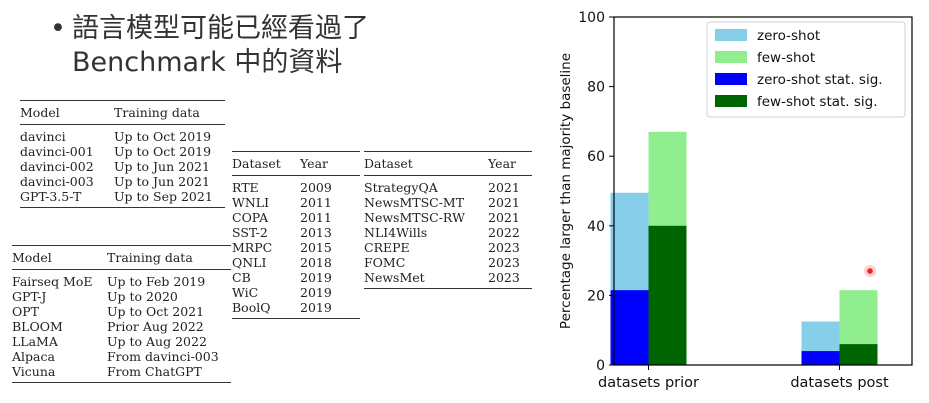 The width and height of the screenshot is (929, 403). I want to click on table-row: NewsMet 2023, so click(448, 279).